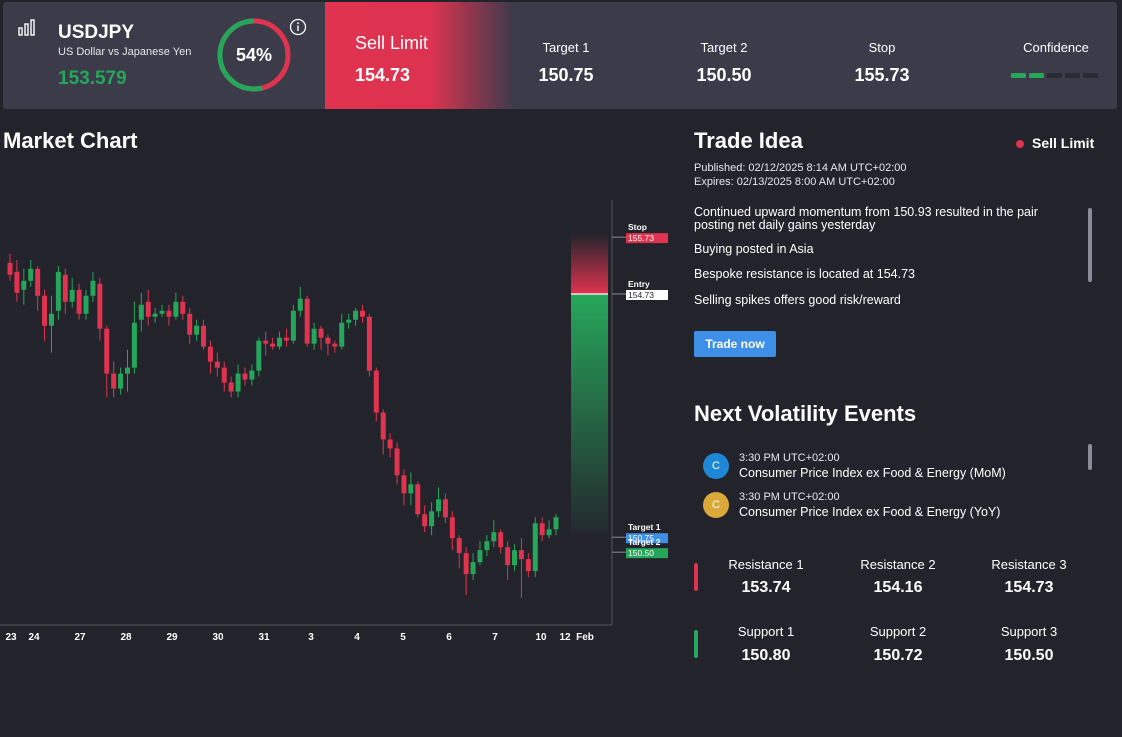  Describe the element at coordinates (589, 383) in the screenshot. I see `trade-zones` at that location.